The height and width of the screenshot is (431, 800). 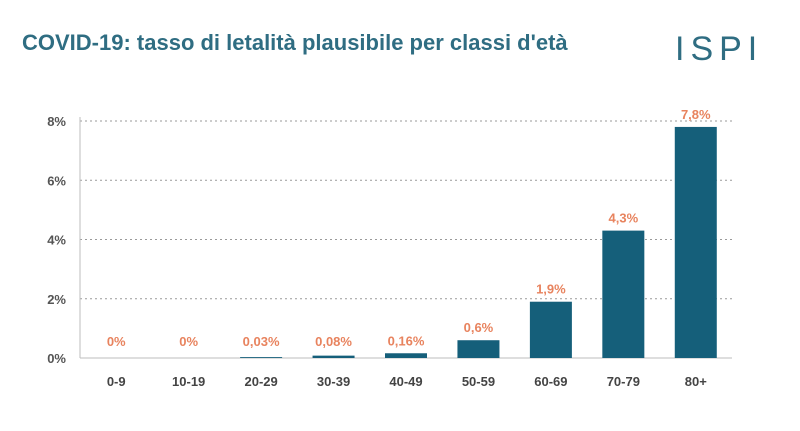 What do you see at coordinates (696, 381) in the screenshot?
I see `x-tick-label: 80+` at bounding box center [696, 381].